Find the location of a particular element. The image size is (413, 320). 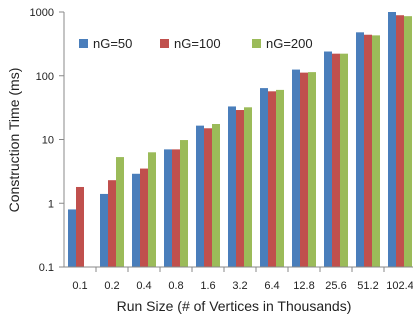

bar-nG=100-0.4 is located at coordinates (144, 217).